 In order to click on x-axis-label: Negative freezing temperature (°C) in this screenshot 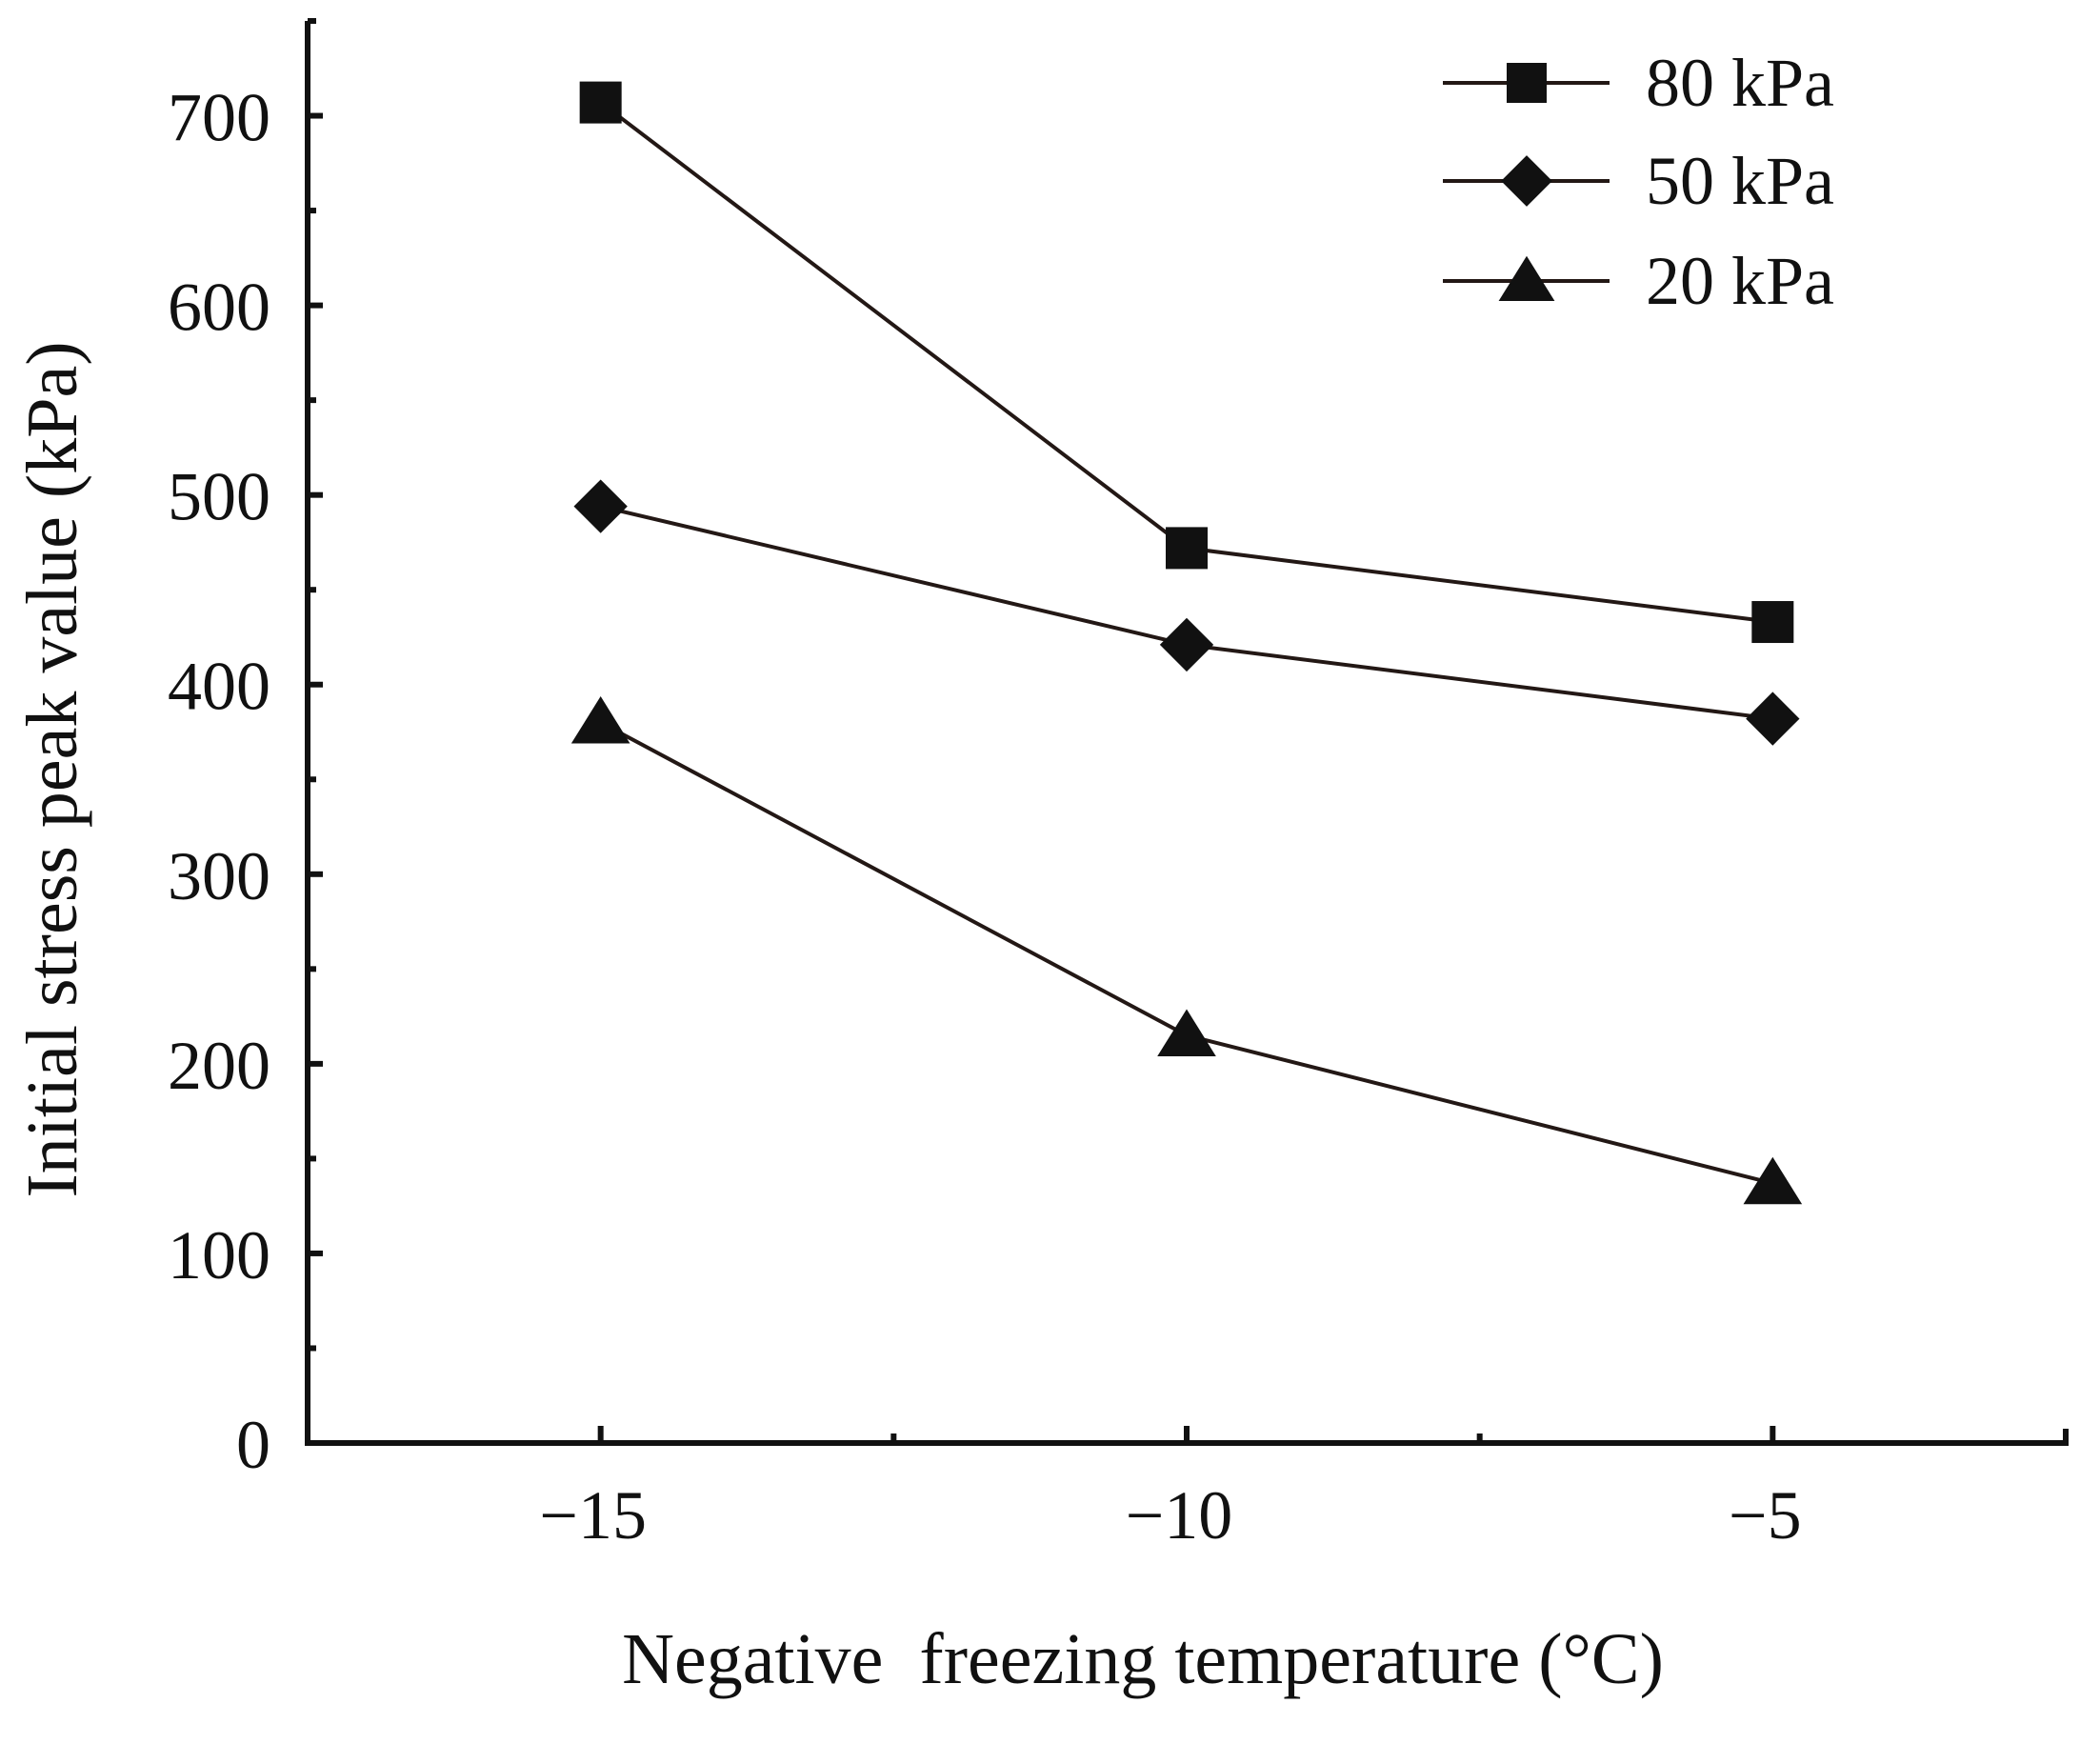, I will do `click(1143, 1659)`.